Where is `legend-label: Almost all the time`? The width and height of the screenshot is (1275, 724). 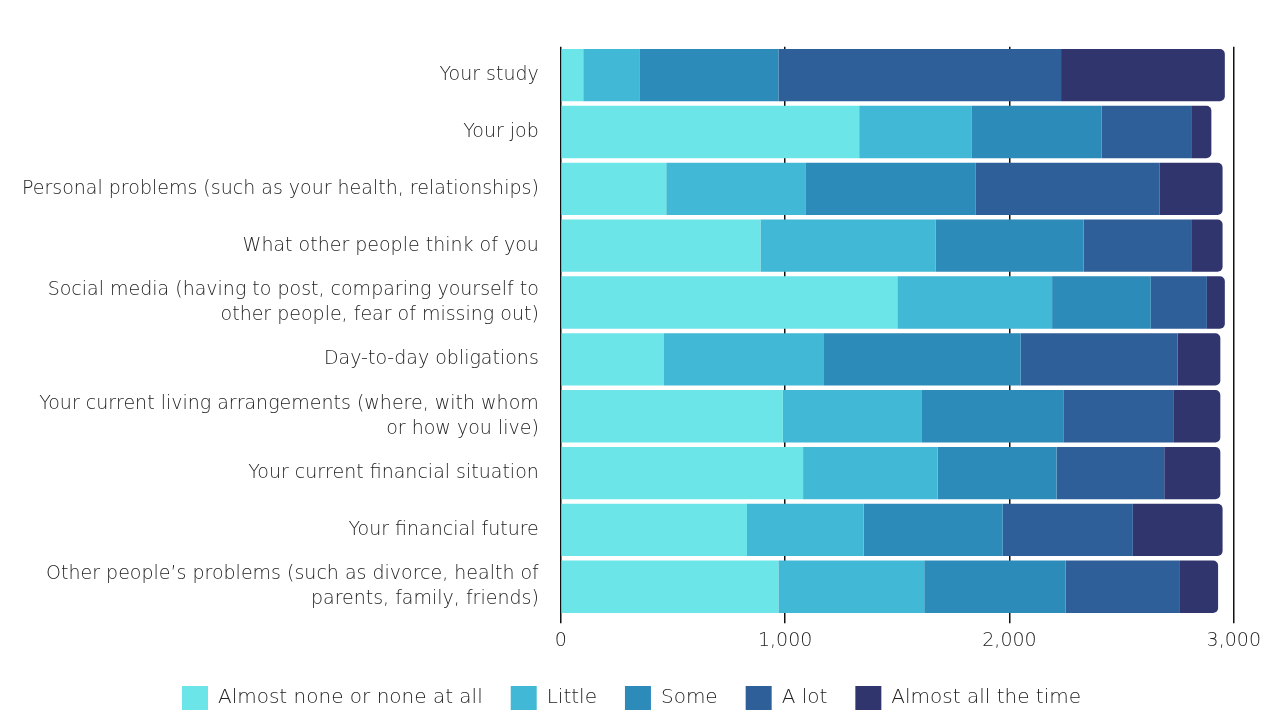 legend-label: Almost all the time is located at coordinates (986, 696).